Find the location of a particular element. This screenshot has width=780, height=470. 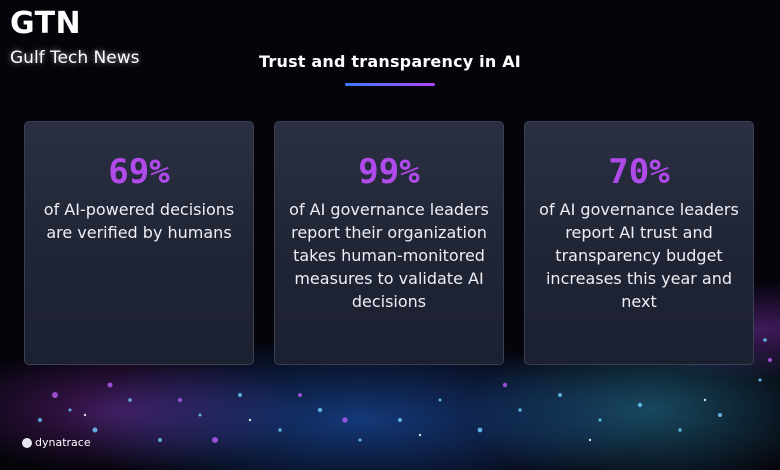

title-underline is located at coordinates (390, 84).